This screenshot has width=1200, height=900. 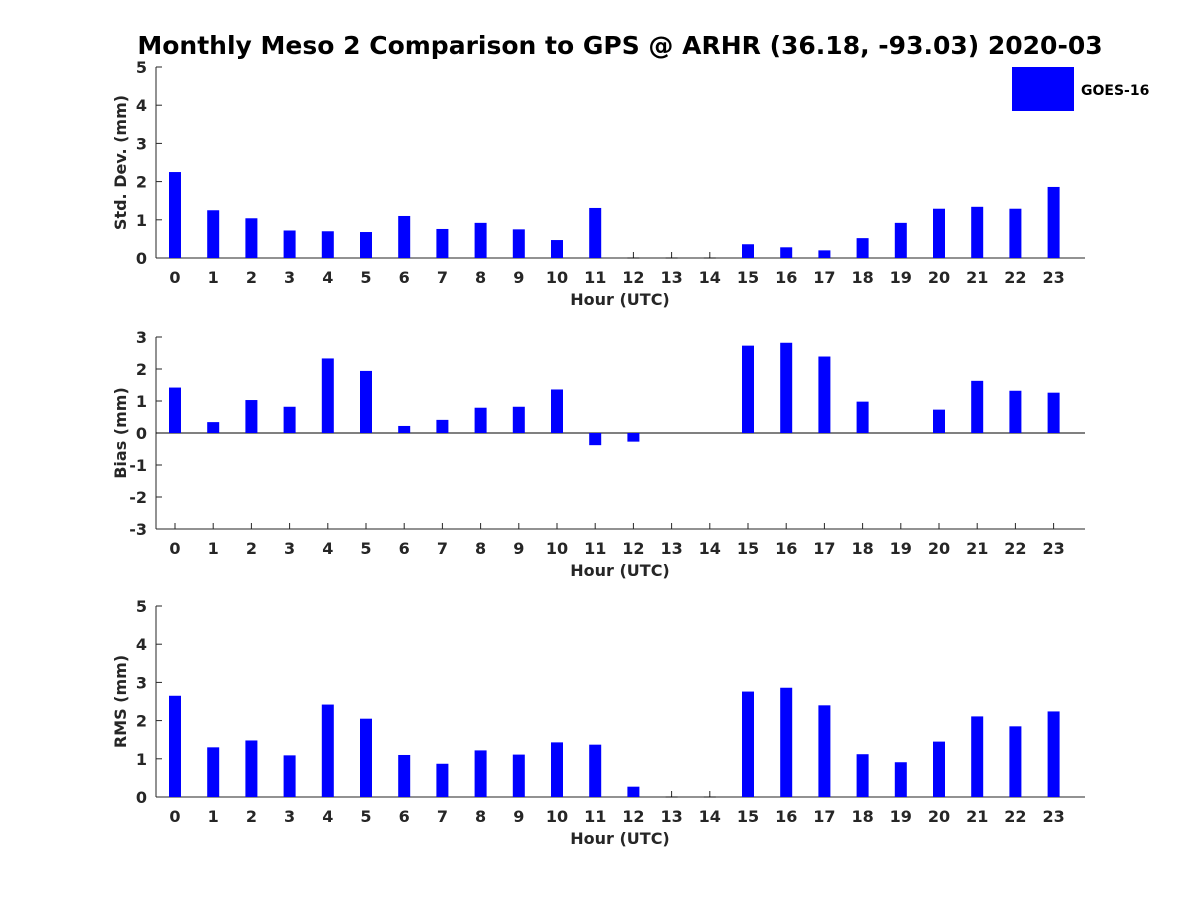 What do you see at coordinates (213, 548) in the screenshot?
I see `bias-x-tick-label: 1` at bounding box center [213, 548].